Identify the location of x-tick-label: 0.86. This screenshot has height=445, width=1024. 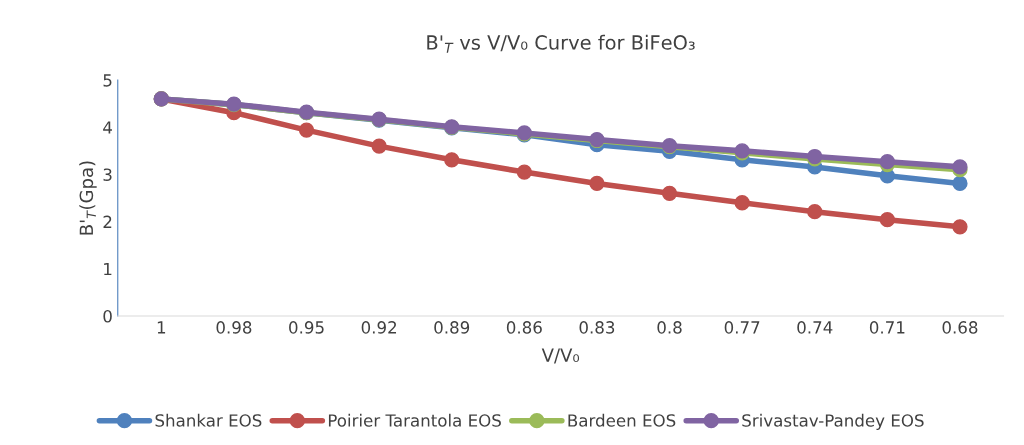
(524, 327).